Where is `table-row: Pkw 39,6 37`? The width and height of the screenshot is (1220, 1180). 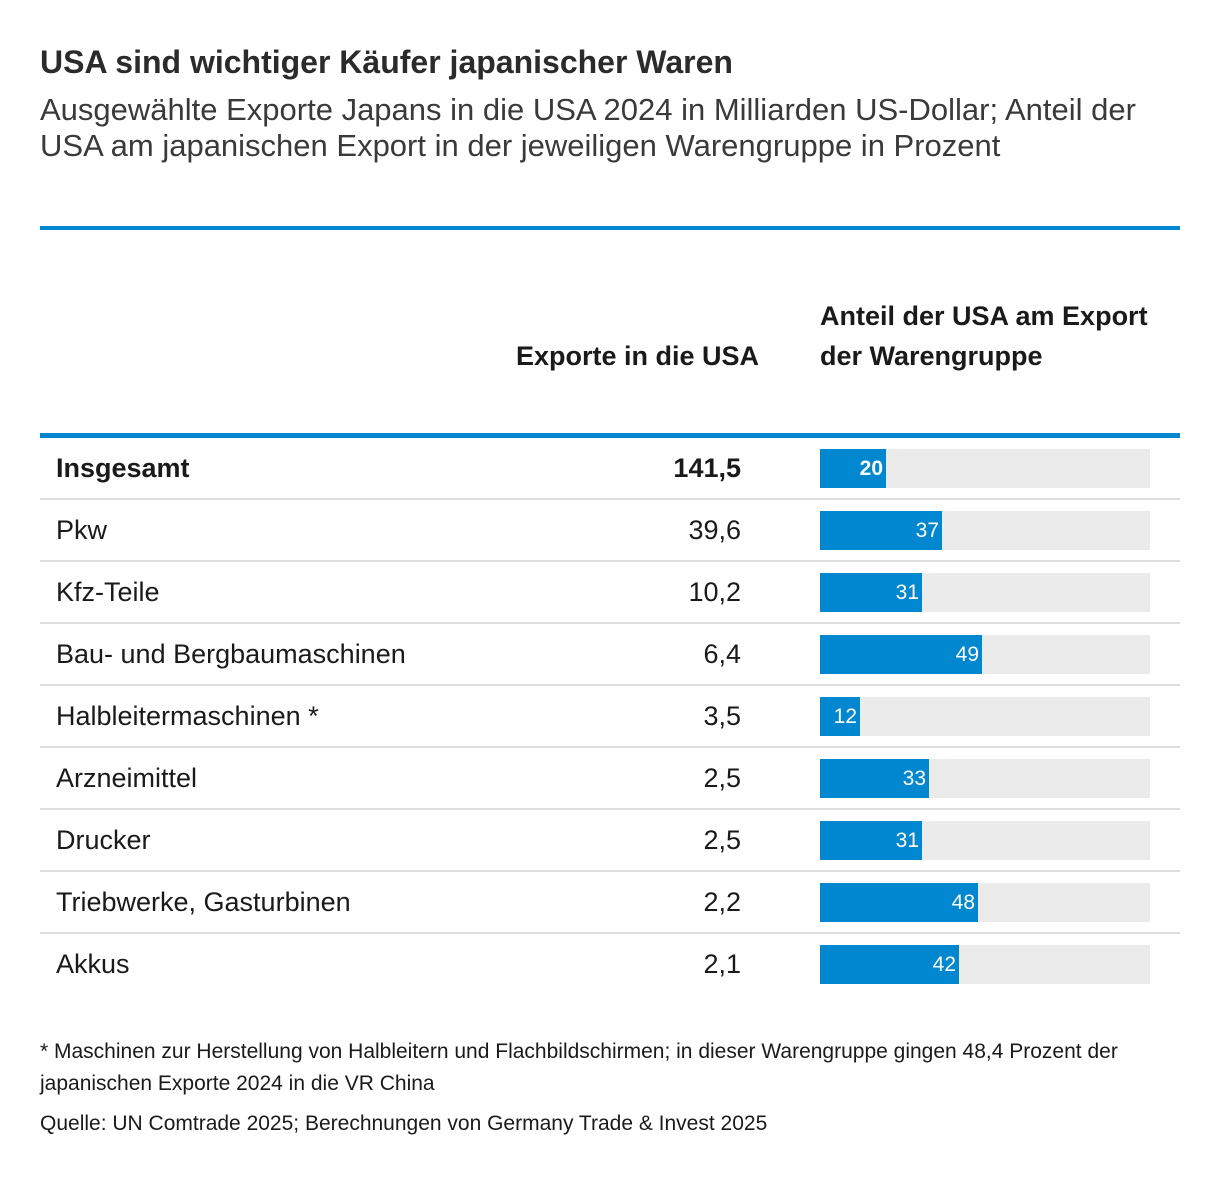 table-row: Pkw 39,6 37 is located at coordinates (610, 531).